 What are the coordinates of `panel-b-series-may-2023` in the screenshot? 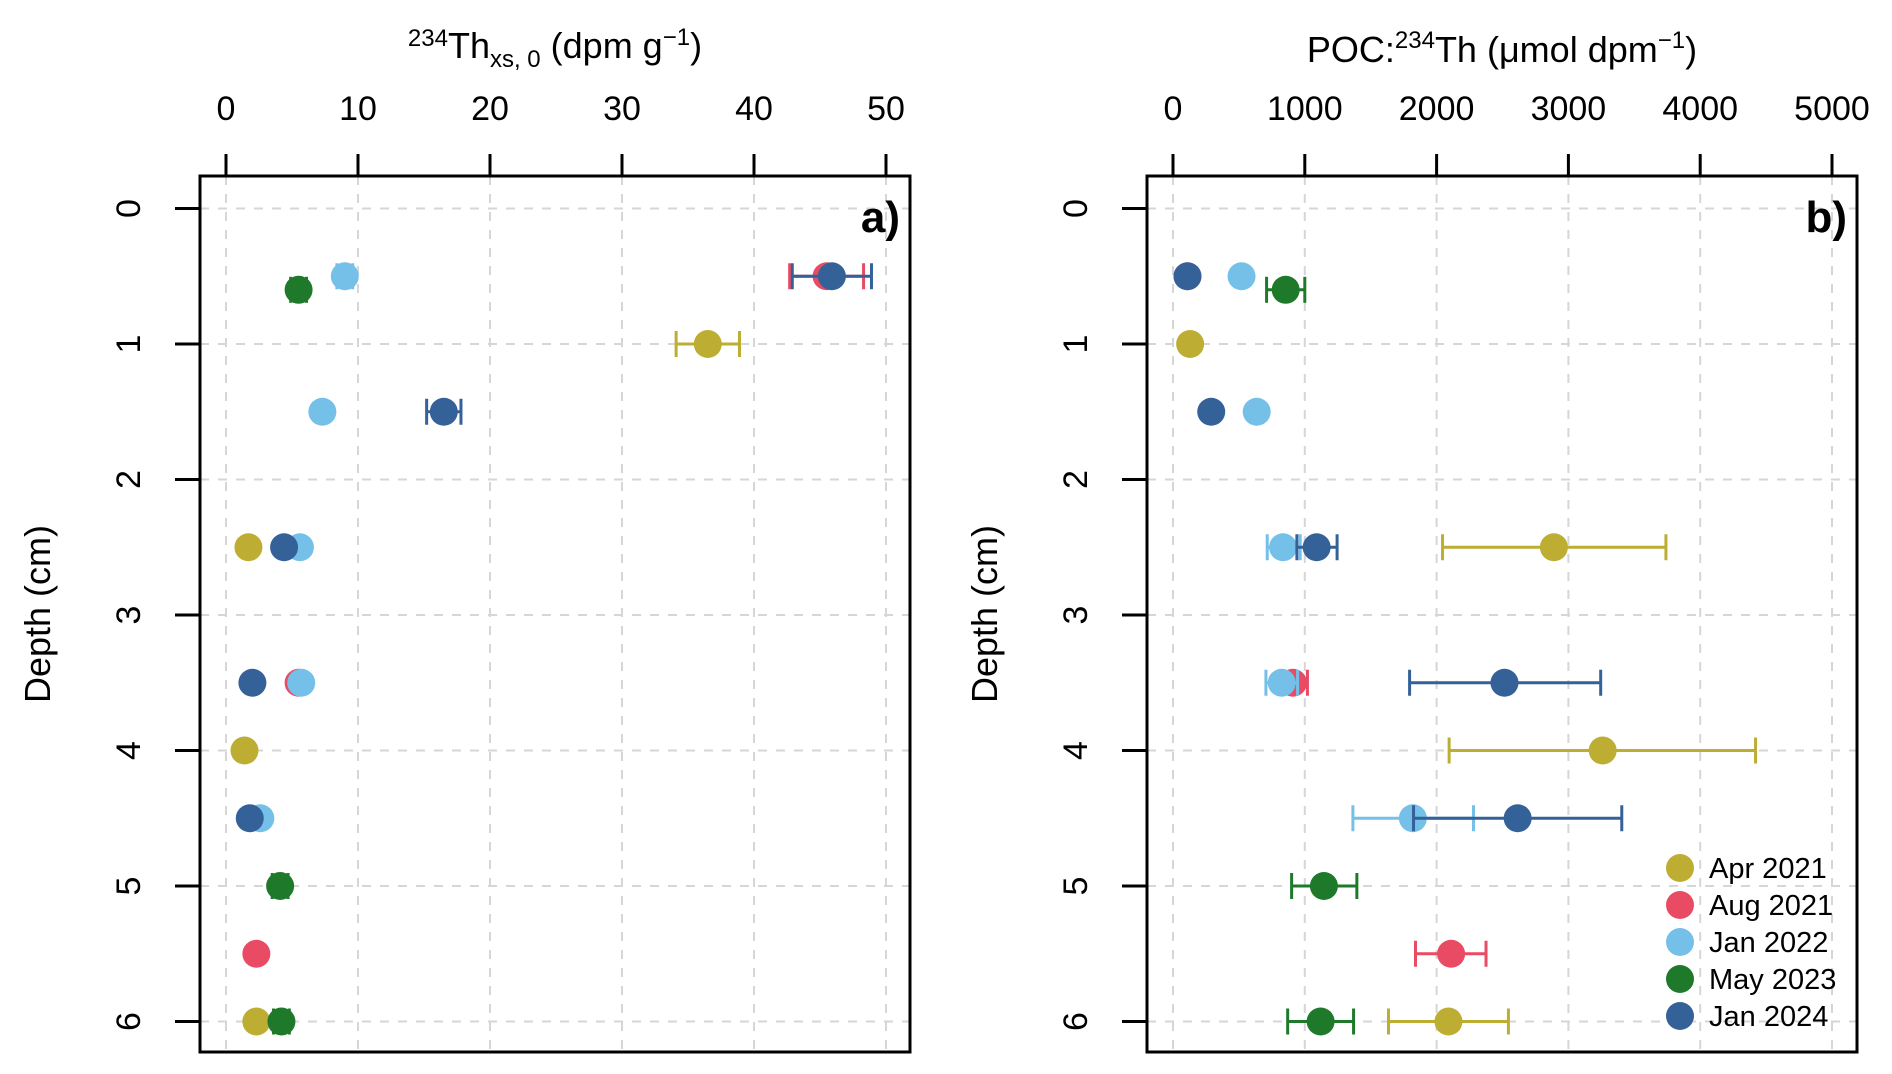 It's located at (1312, 655).